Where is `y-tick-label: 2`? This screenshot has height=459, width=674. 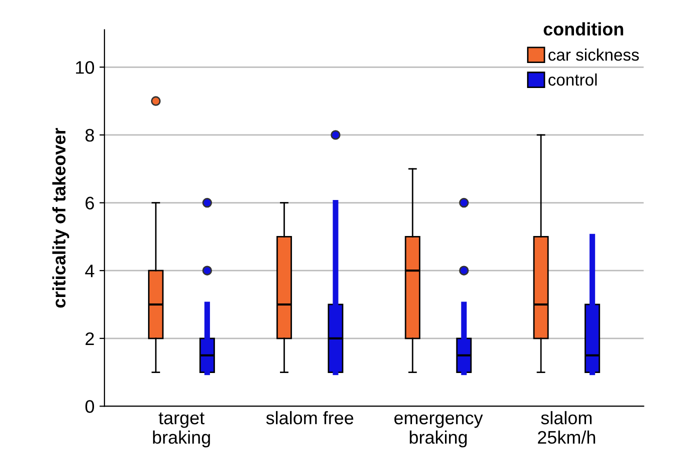
y-tick-label: 2 is located at coordinates (90, 338).